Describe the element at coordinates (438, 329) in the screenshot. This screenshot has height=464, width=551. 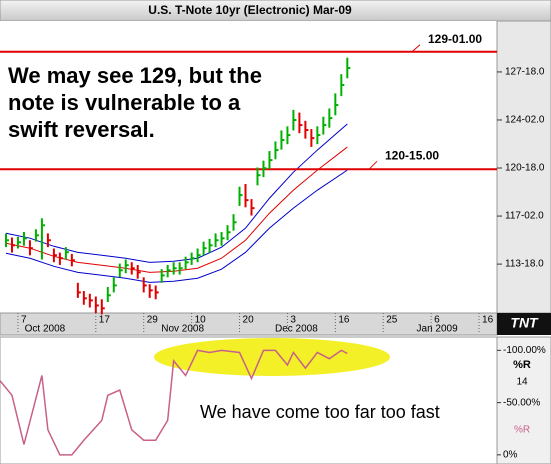
I see `month-label: Jan 2009` at that location.